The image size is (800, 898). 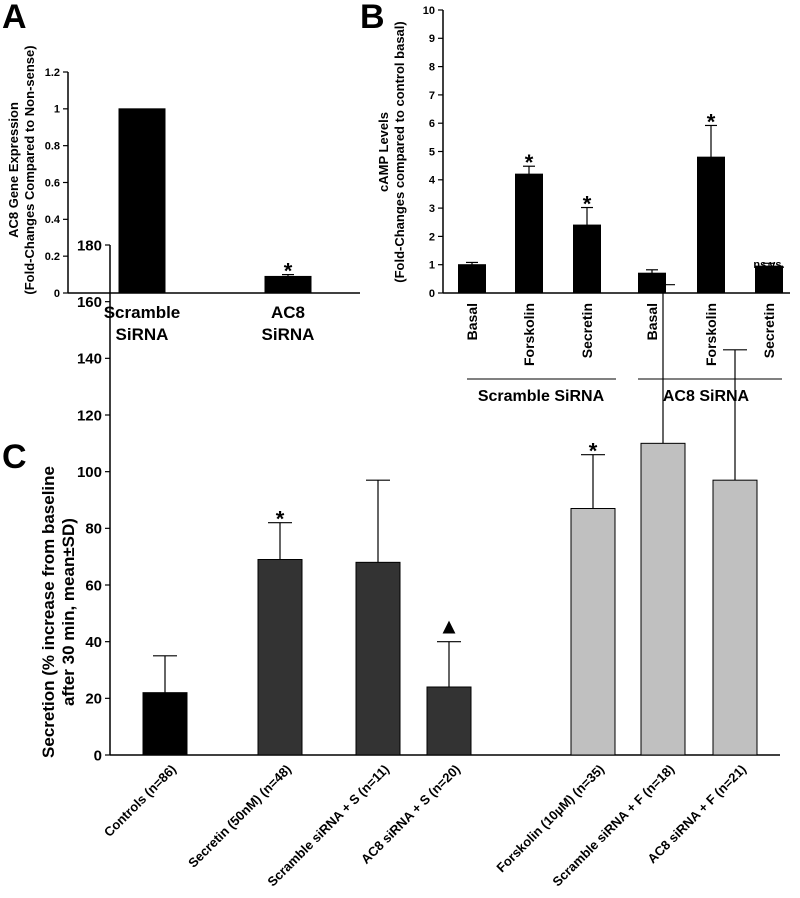 What do you see at coordinates (399, 151) in the screenshot?
I see `chart-b-ylabel-2: (Fold-Changes compared to control basal)` at bounding box center [399, 151].